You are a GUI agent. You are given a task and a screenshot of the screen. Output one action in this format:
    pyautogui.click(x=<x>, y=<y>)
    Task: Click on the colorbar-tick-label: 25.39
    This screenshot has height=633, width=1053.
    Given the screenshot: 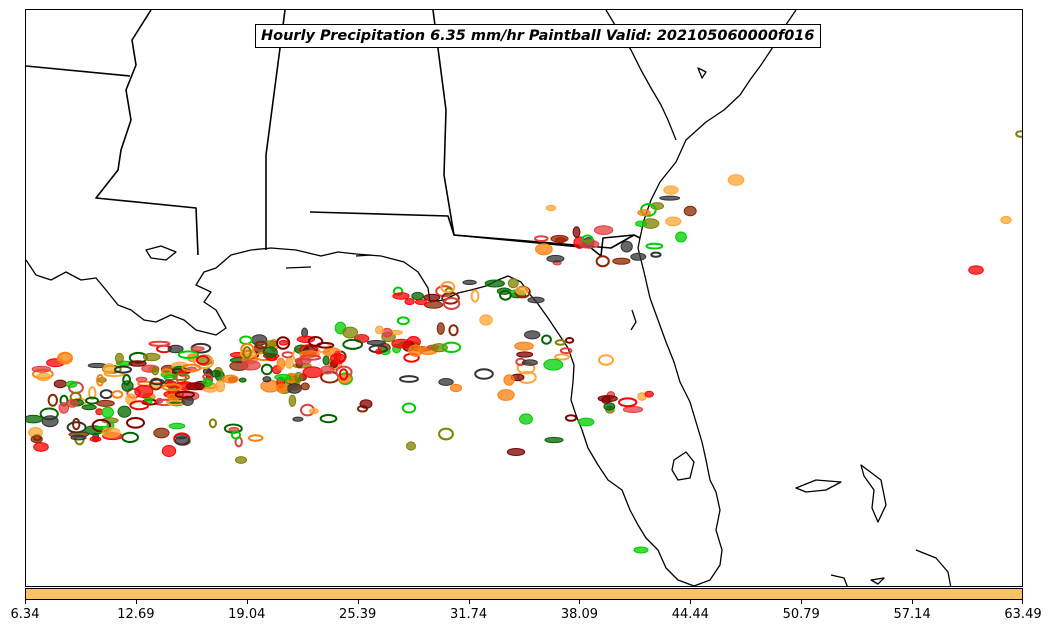 What is the action you would take?
    pyautogui.click(x=358, y=614)
    